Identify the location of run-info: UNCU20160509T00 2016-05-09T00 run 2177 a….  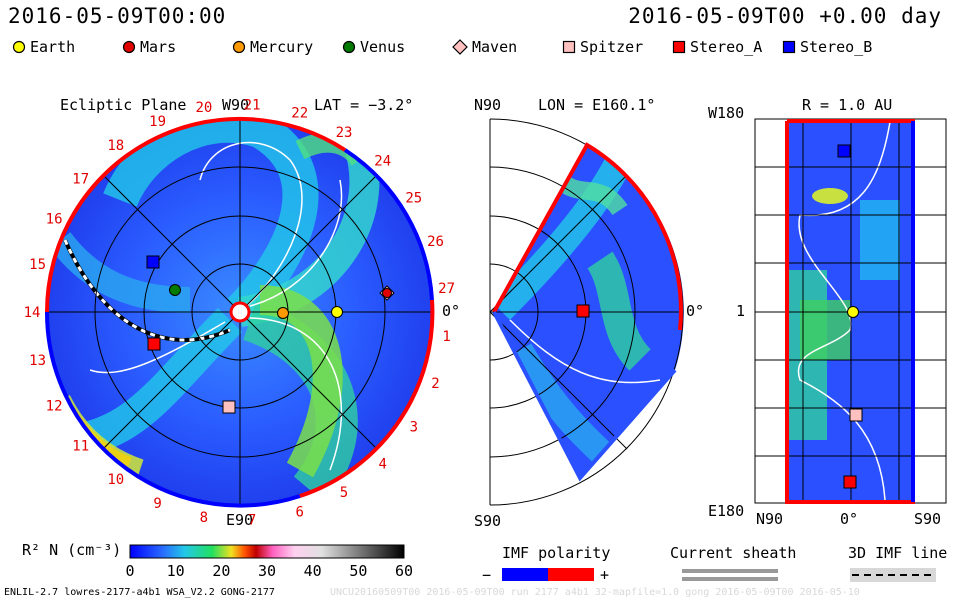
(595, 592).